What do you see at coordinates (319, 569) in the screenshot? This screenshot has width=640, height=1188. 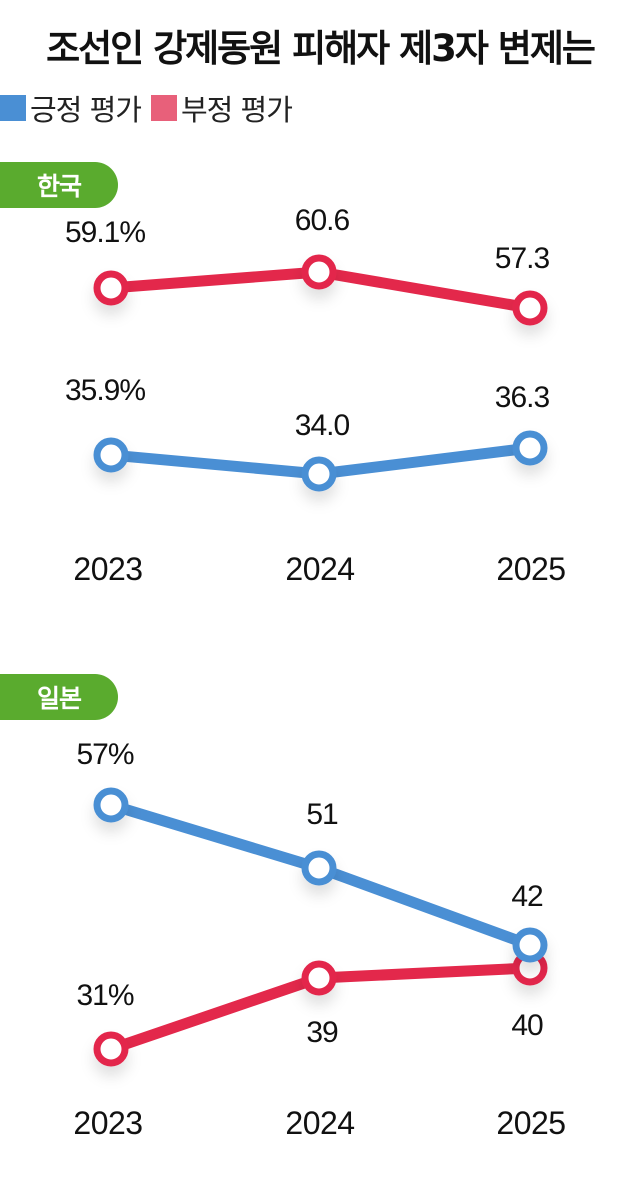 I see `korea-xtick-2024: 2024` at bounding box center [319, 569].